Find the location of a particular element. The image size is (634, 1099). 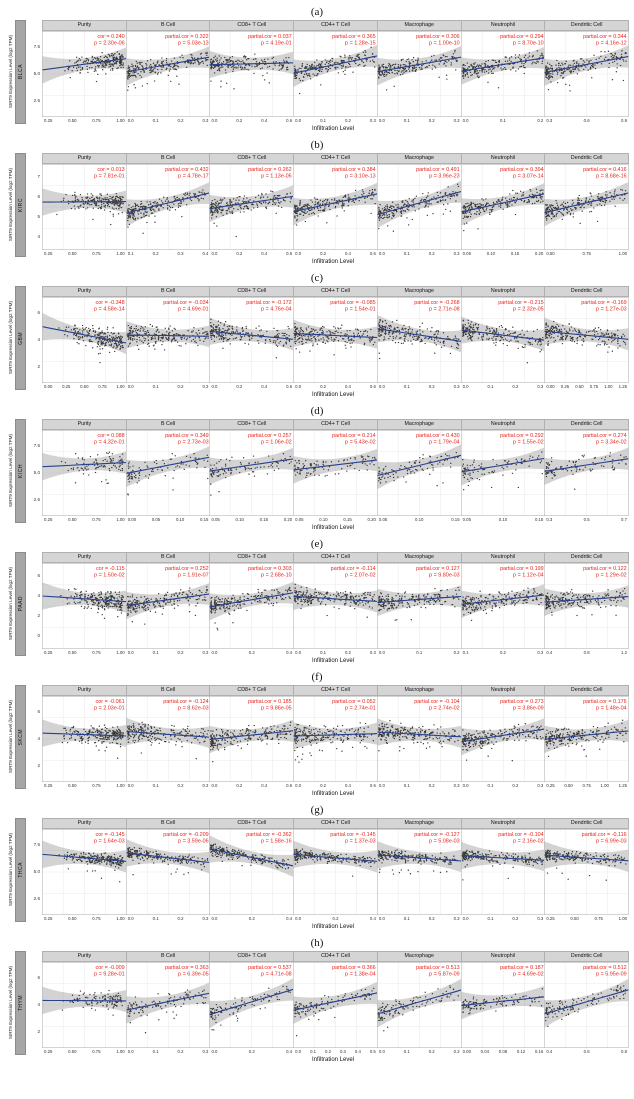

correlation-annotation: partial.cor = 0.306 is located at coordinates (438, 37).